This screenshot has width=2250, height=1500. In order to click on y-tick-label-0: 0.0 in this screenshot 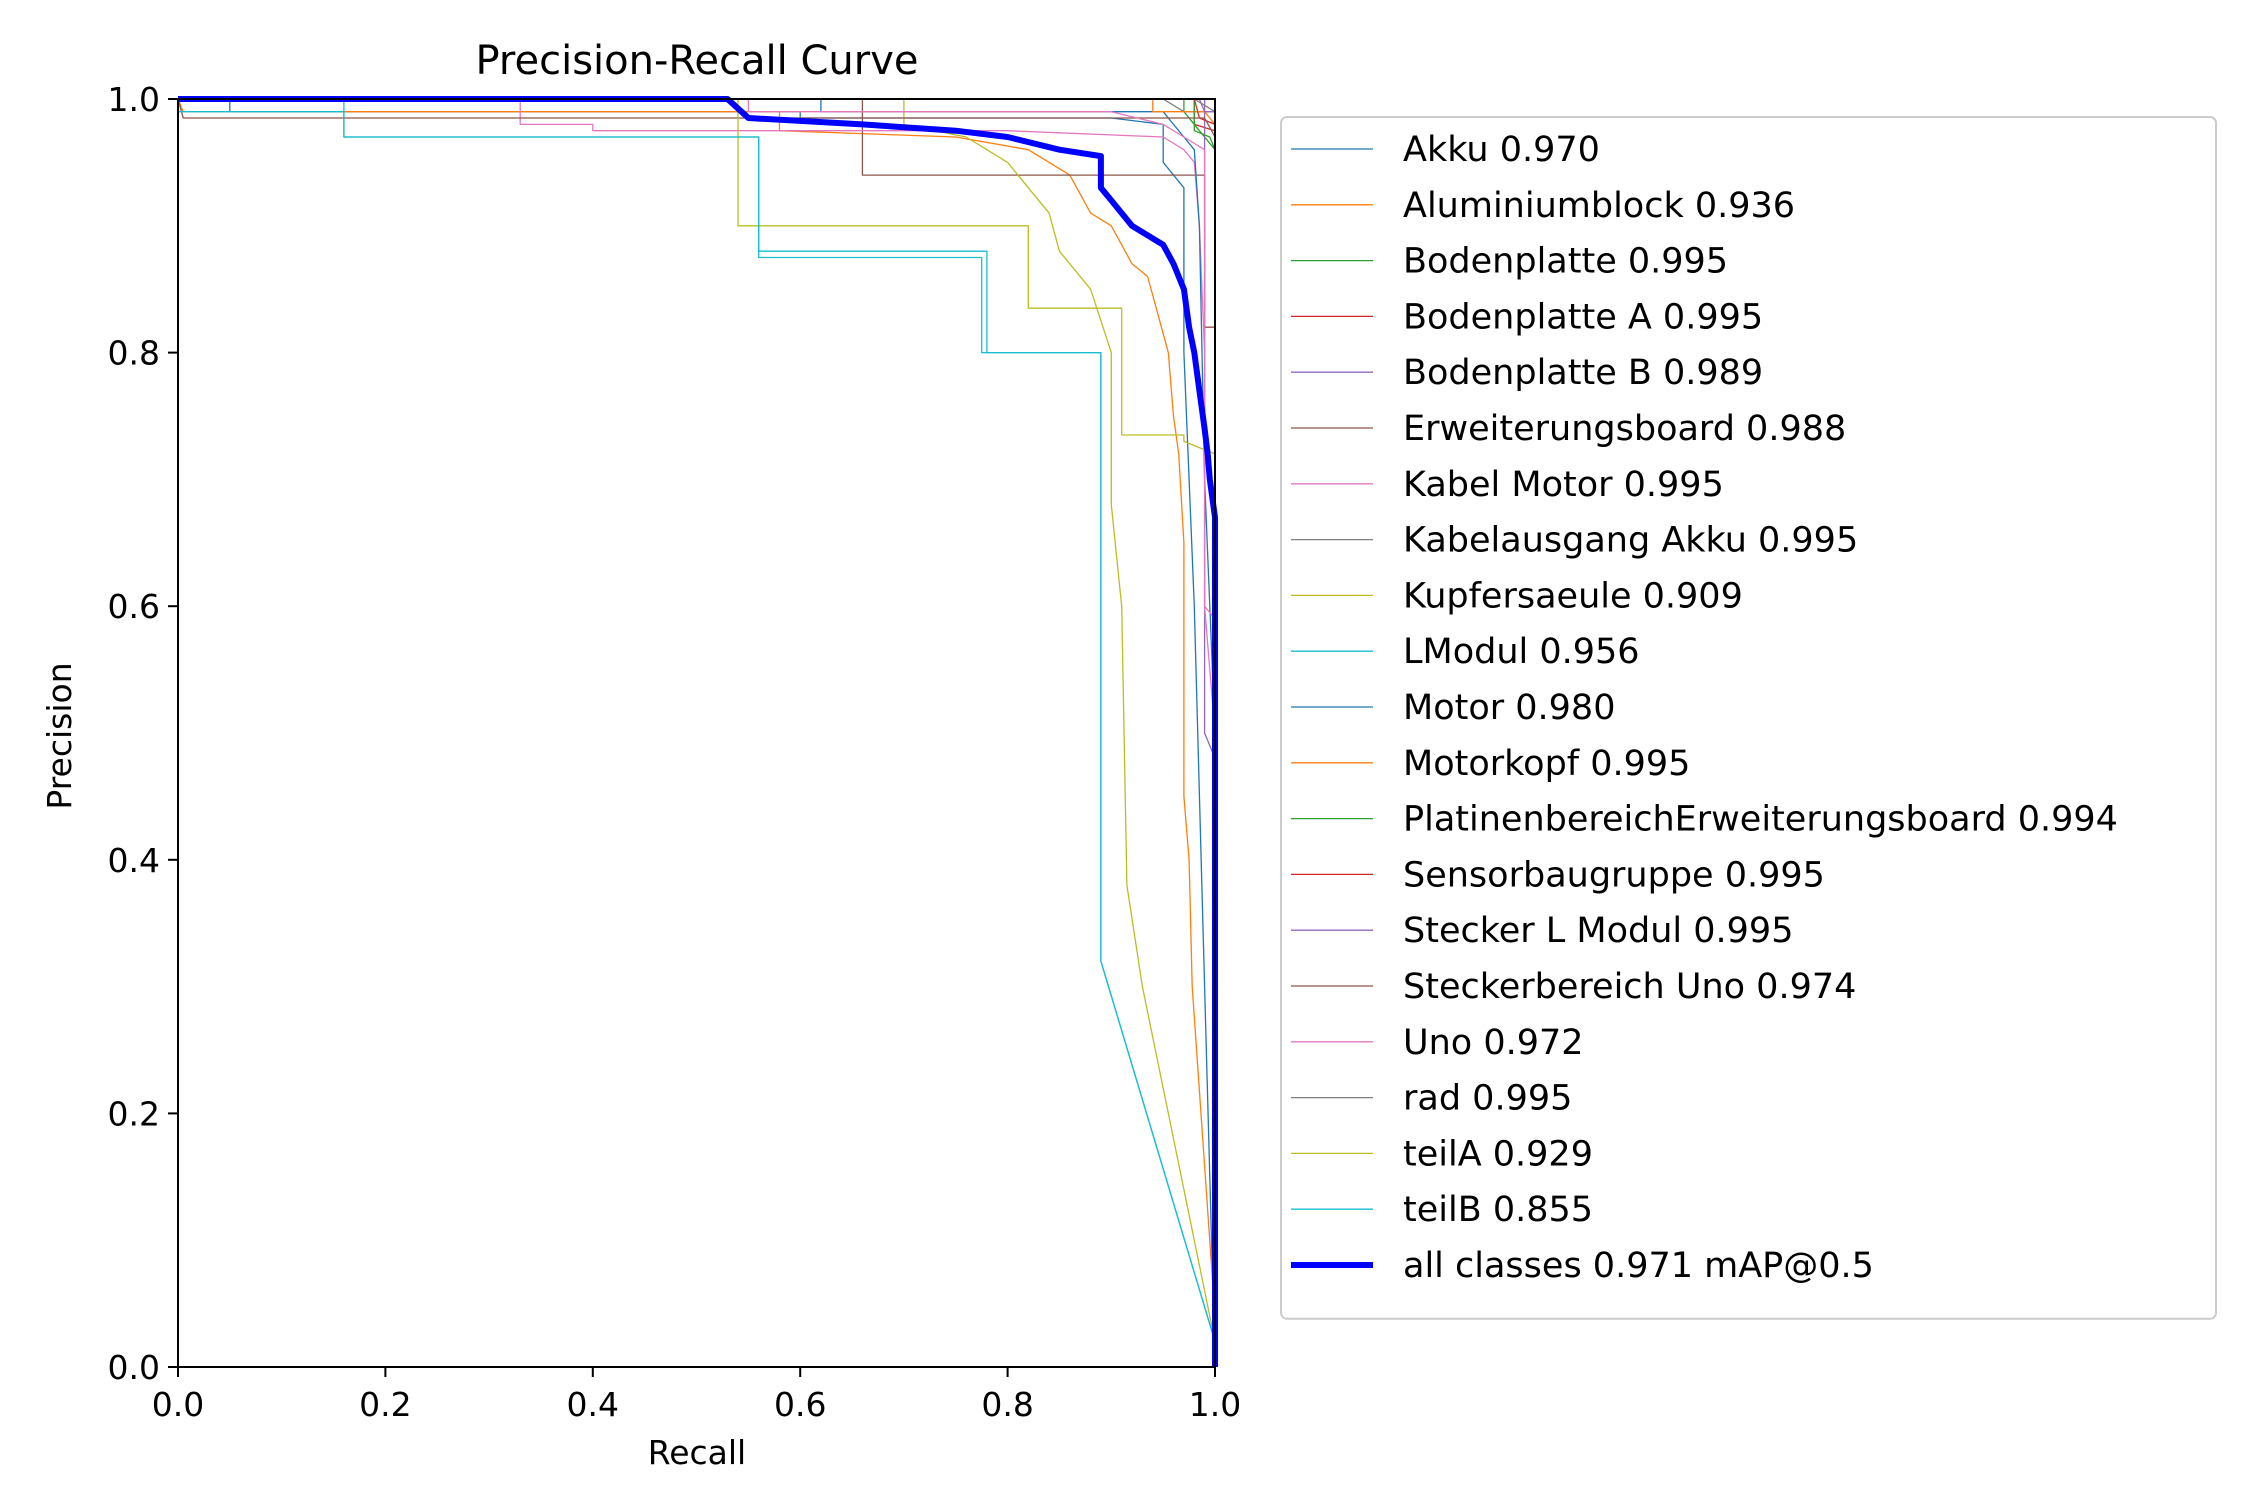, I will do `click(134, 1367)`.